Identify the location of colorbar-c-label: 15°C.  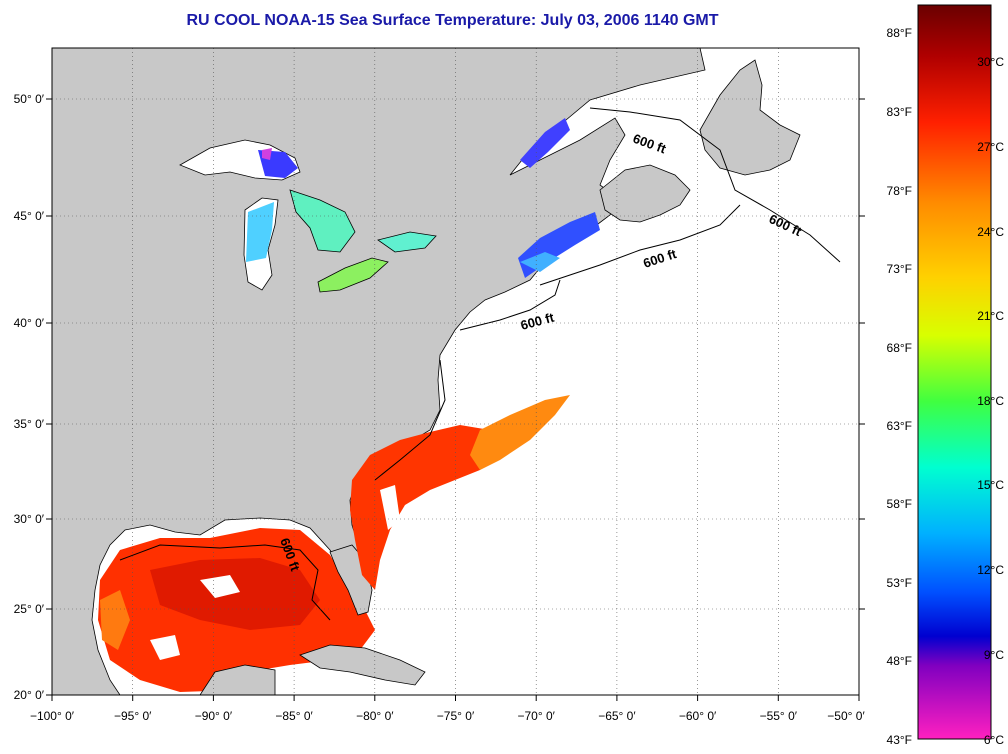
(990, 485).